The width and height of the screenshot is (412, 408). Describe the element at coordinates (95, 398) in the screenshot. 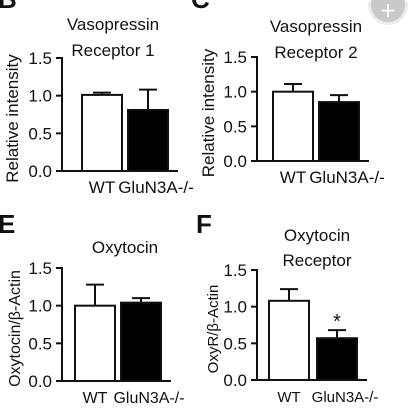

I see `category-label-e-0: WT` at that location.